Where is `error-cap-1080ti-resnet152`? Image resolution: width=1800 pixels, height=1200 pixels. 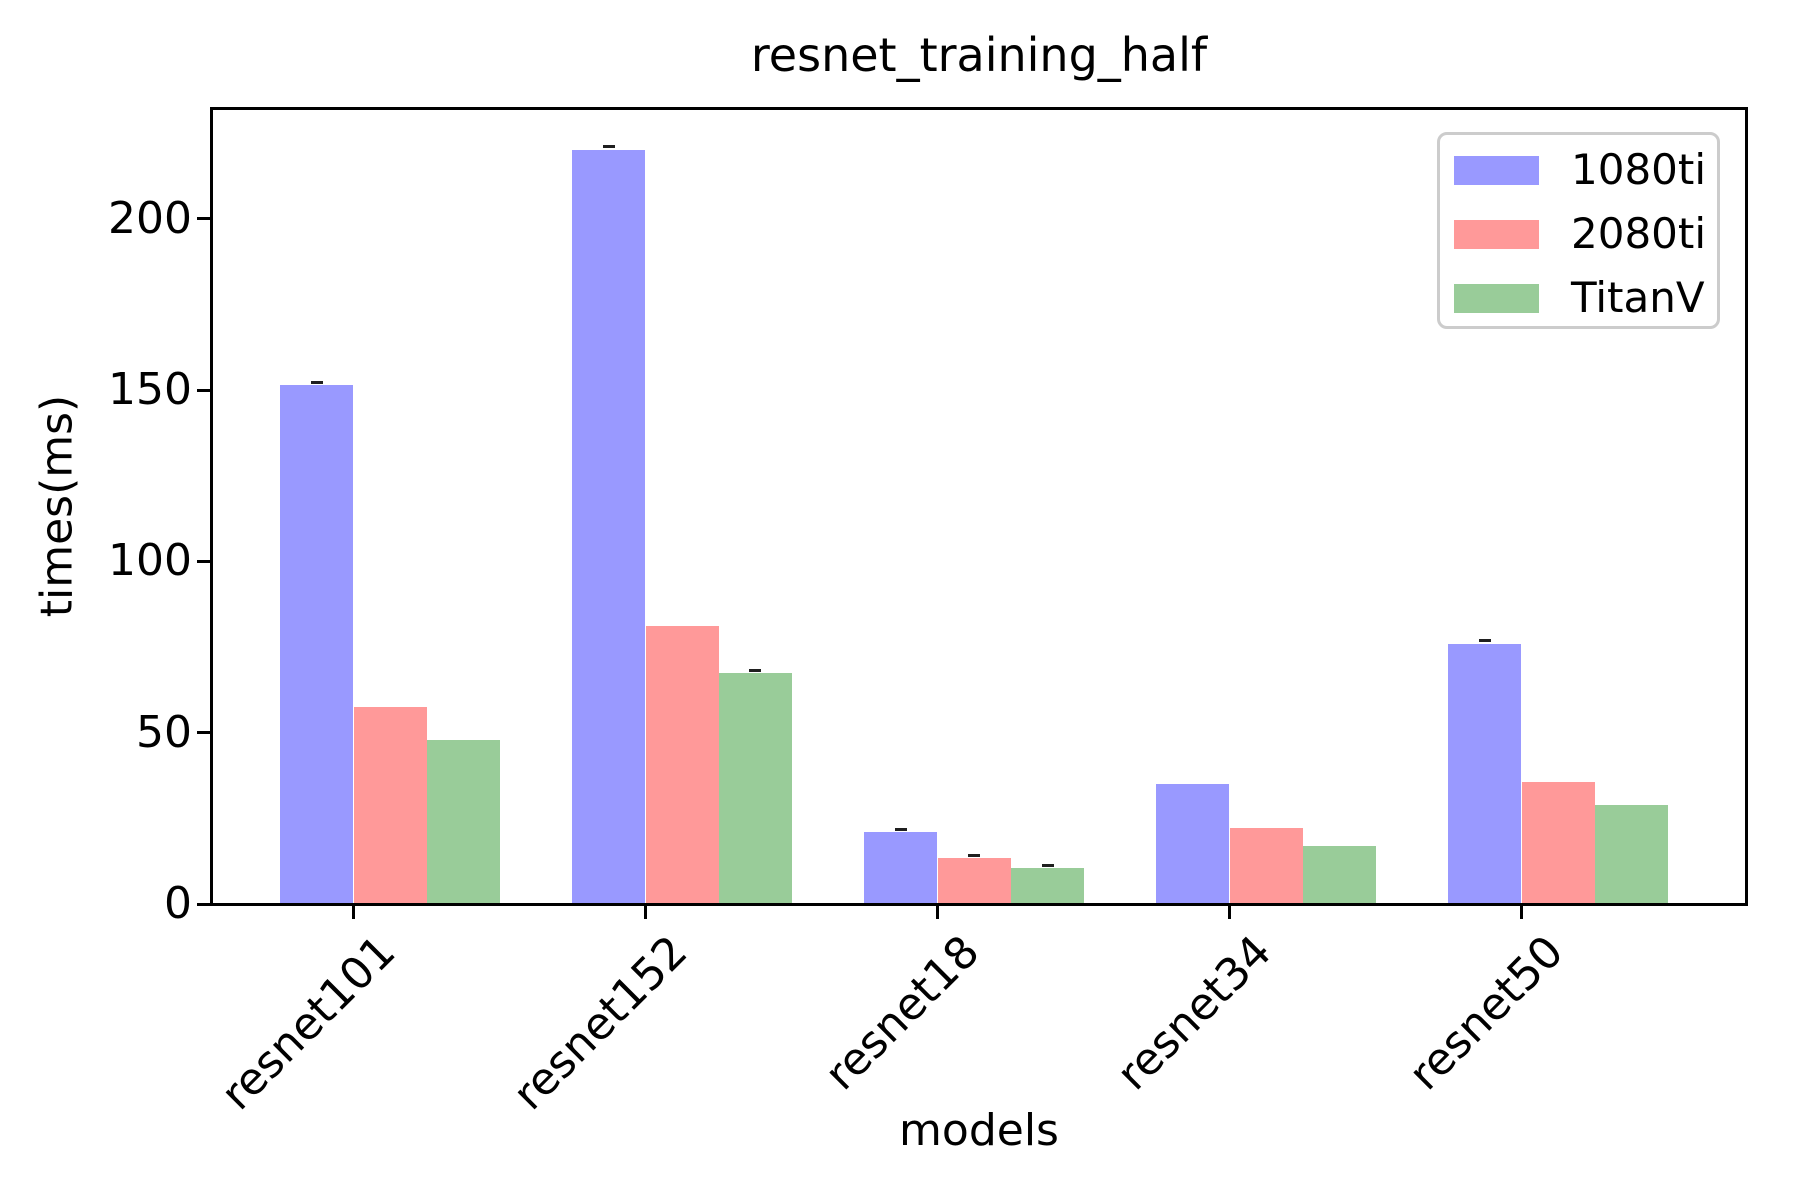
error-cap-1080ti-resnet152 is located at coordinates (608, 146).